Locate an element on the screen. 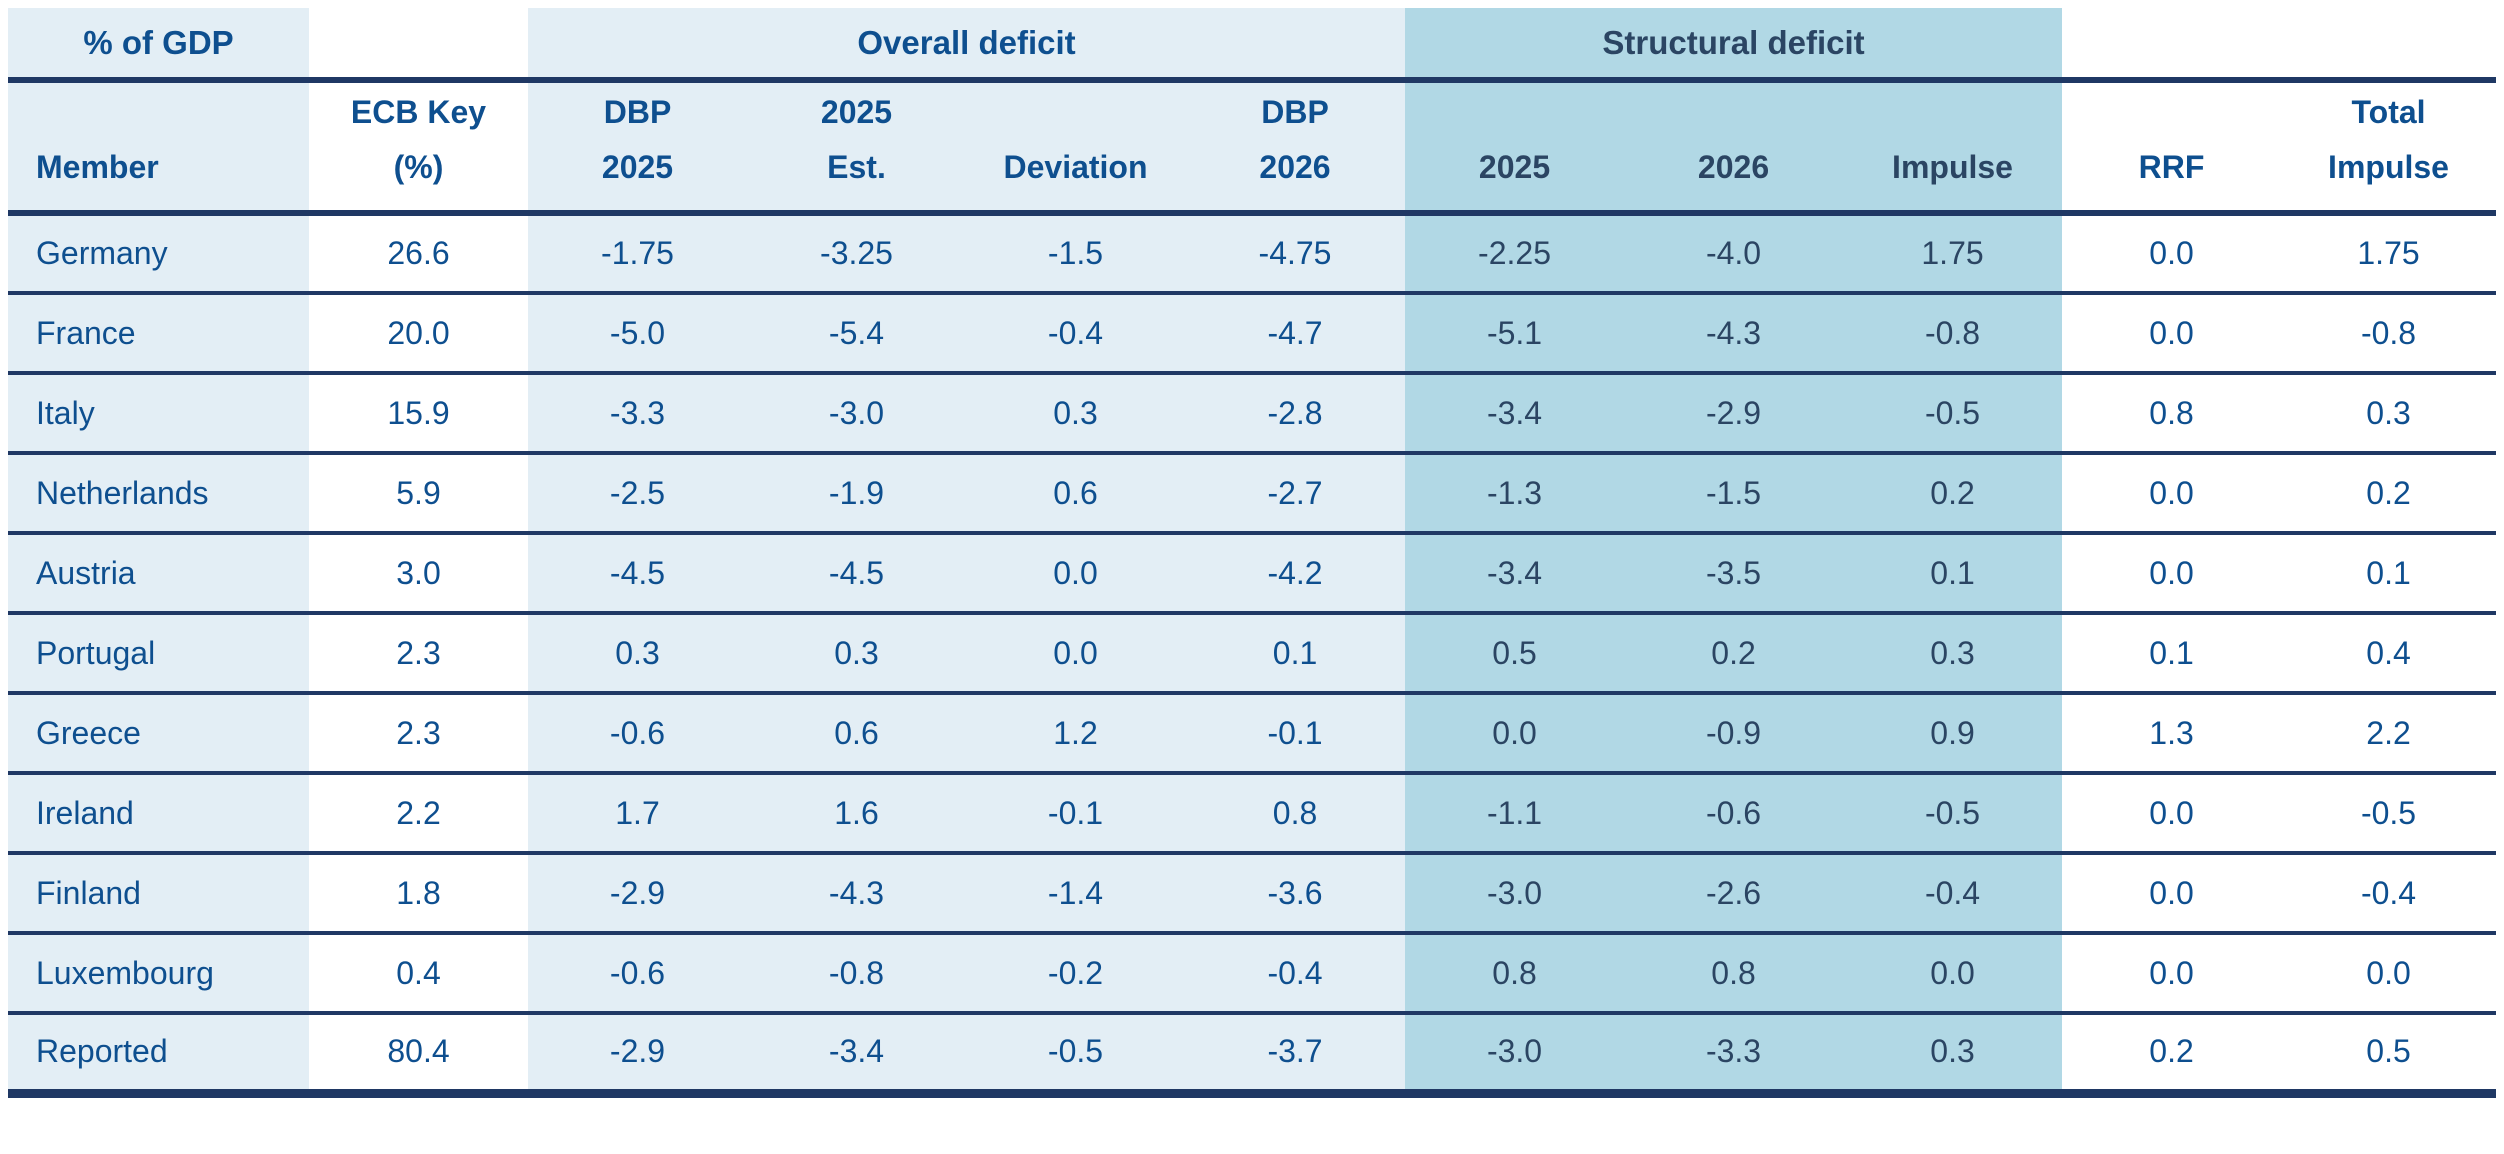 This screenshot has width=2504, height=1154. value-cell: -3.4 is located at coordinates (1515, 414).